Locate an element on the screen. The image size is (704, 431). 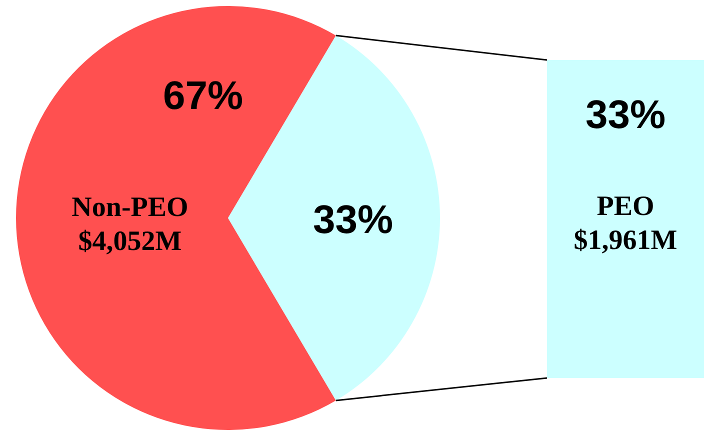
slice-label: PEO $1,961M is located at coordinates (626, 223).